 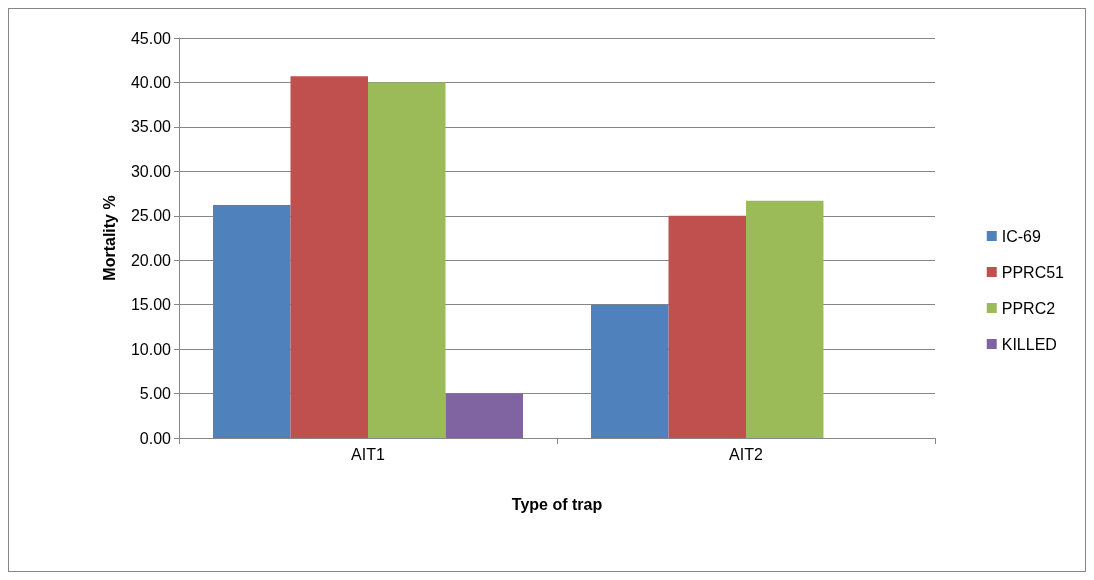 What do you see at coordinates (151, 349) in the screenshot?
I see `y-tick-label: 10.00` at bounding box center [151, 349].